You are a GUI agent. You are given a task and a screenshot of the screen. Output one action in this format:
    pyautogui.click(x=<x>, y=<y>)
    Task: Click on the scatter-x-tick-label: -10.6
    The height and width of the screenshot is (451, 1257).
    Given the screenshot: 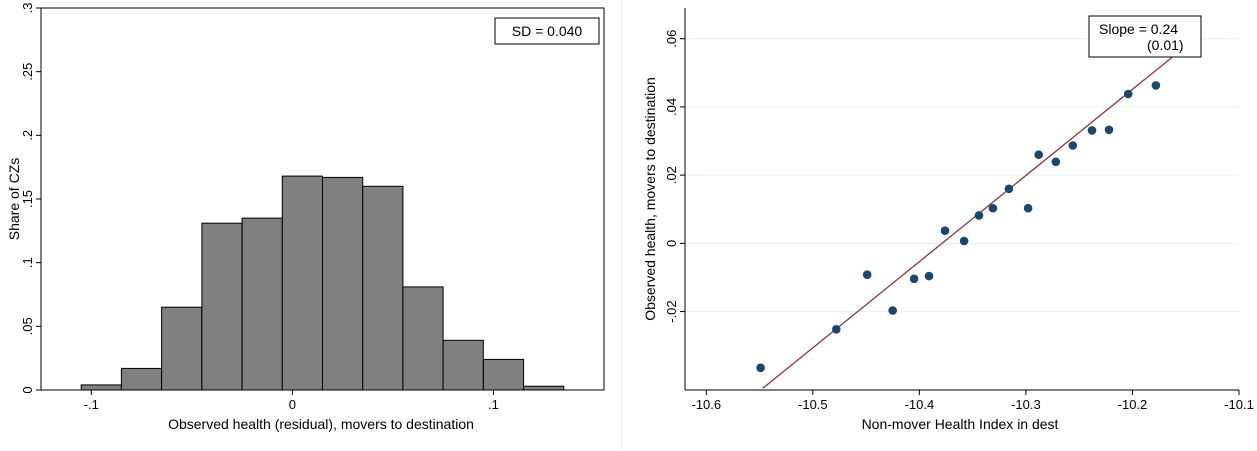 What is the action you would take?
    pyautogui.click(x=706, y=404)
    